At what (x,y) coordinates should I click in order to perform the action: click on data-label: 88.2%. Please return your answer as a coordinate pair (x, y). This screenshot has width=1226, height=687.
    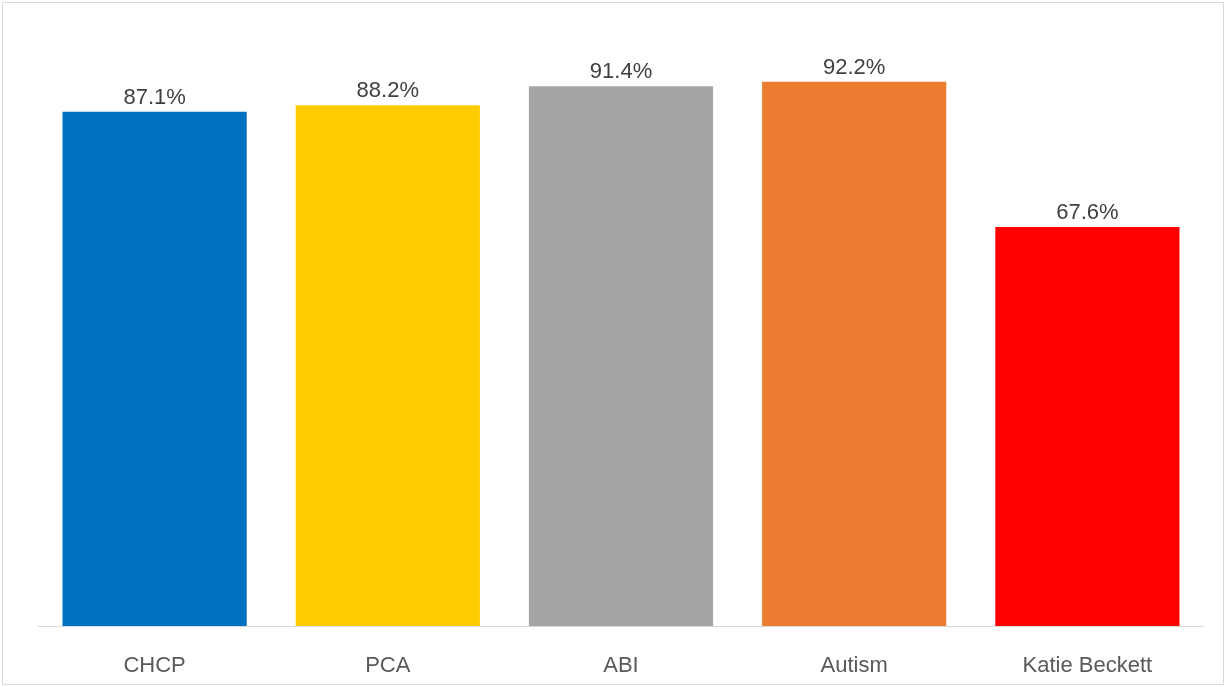
    Looking at the image, I should click on (387, 90).